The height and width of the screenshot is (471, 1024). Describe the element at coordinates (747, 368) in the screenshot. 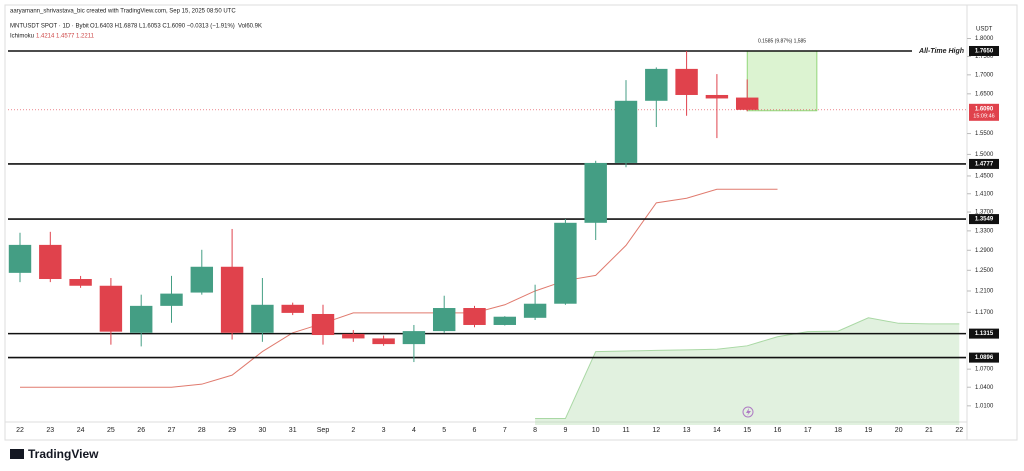

I see `cloud-edge` at that location.